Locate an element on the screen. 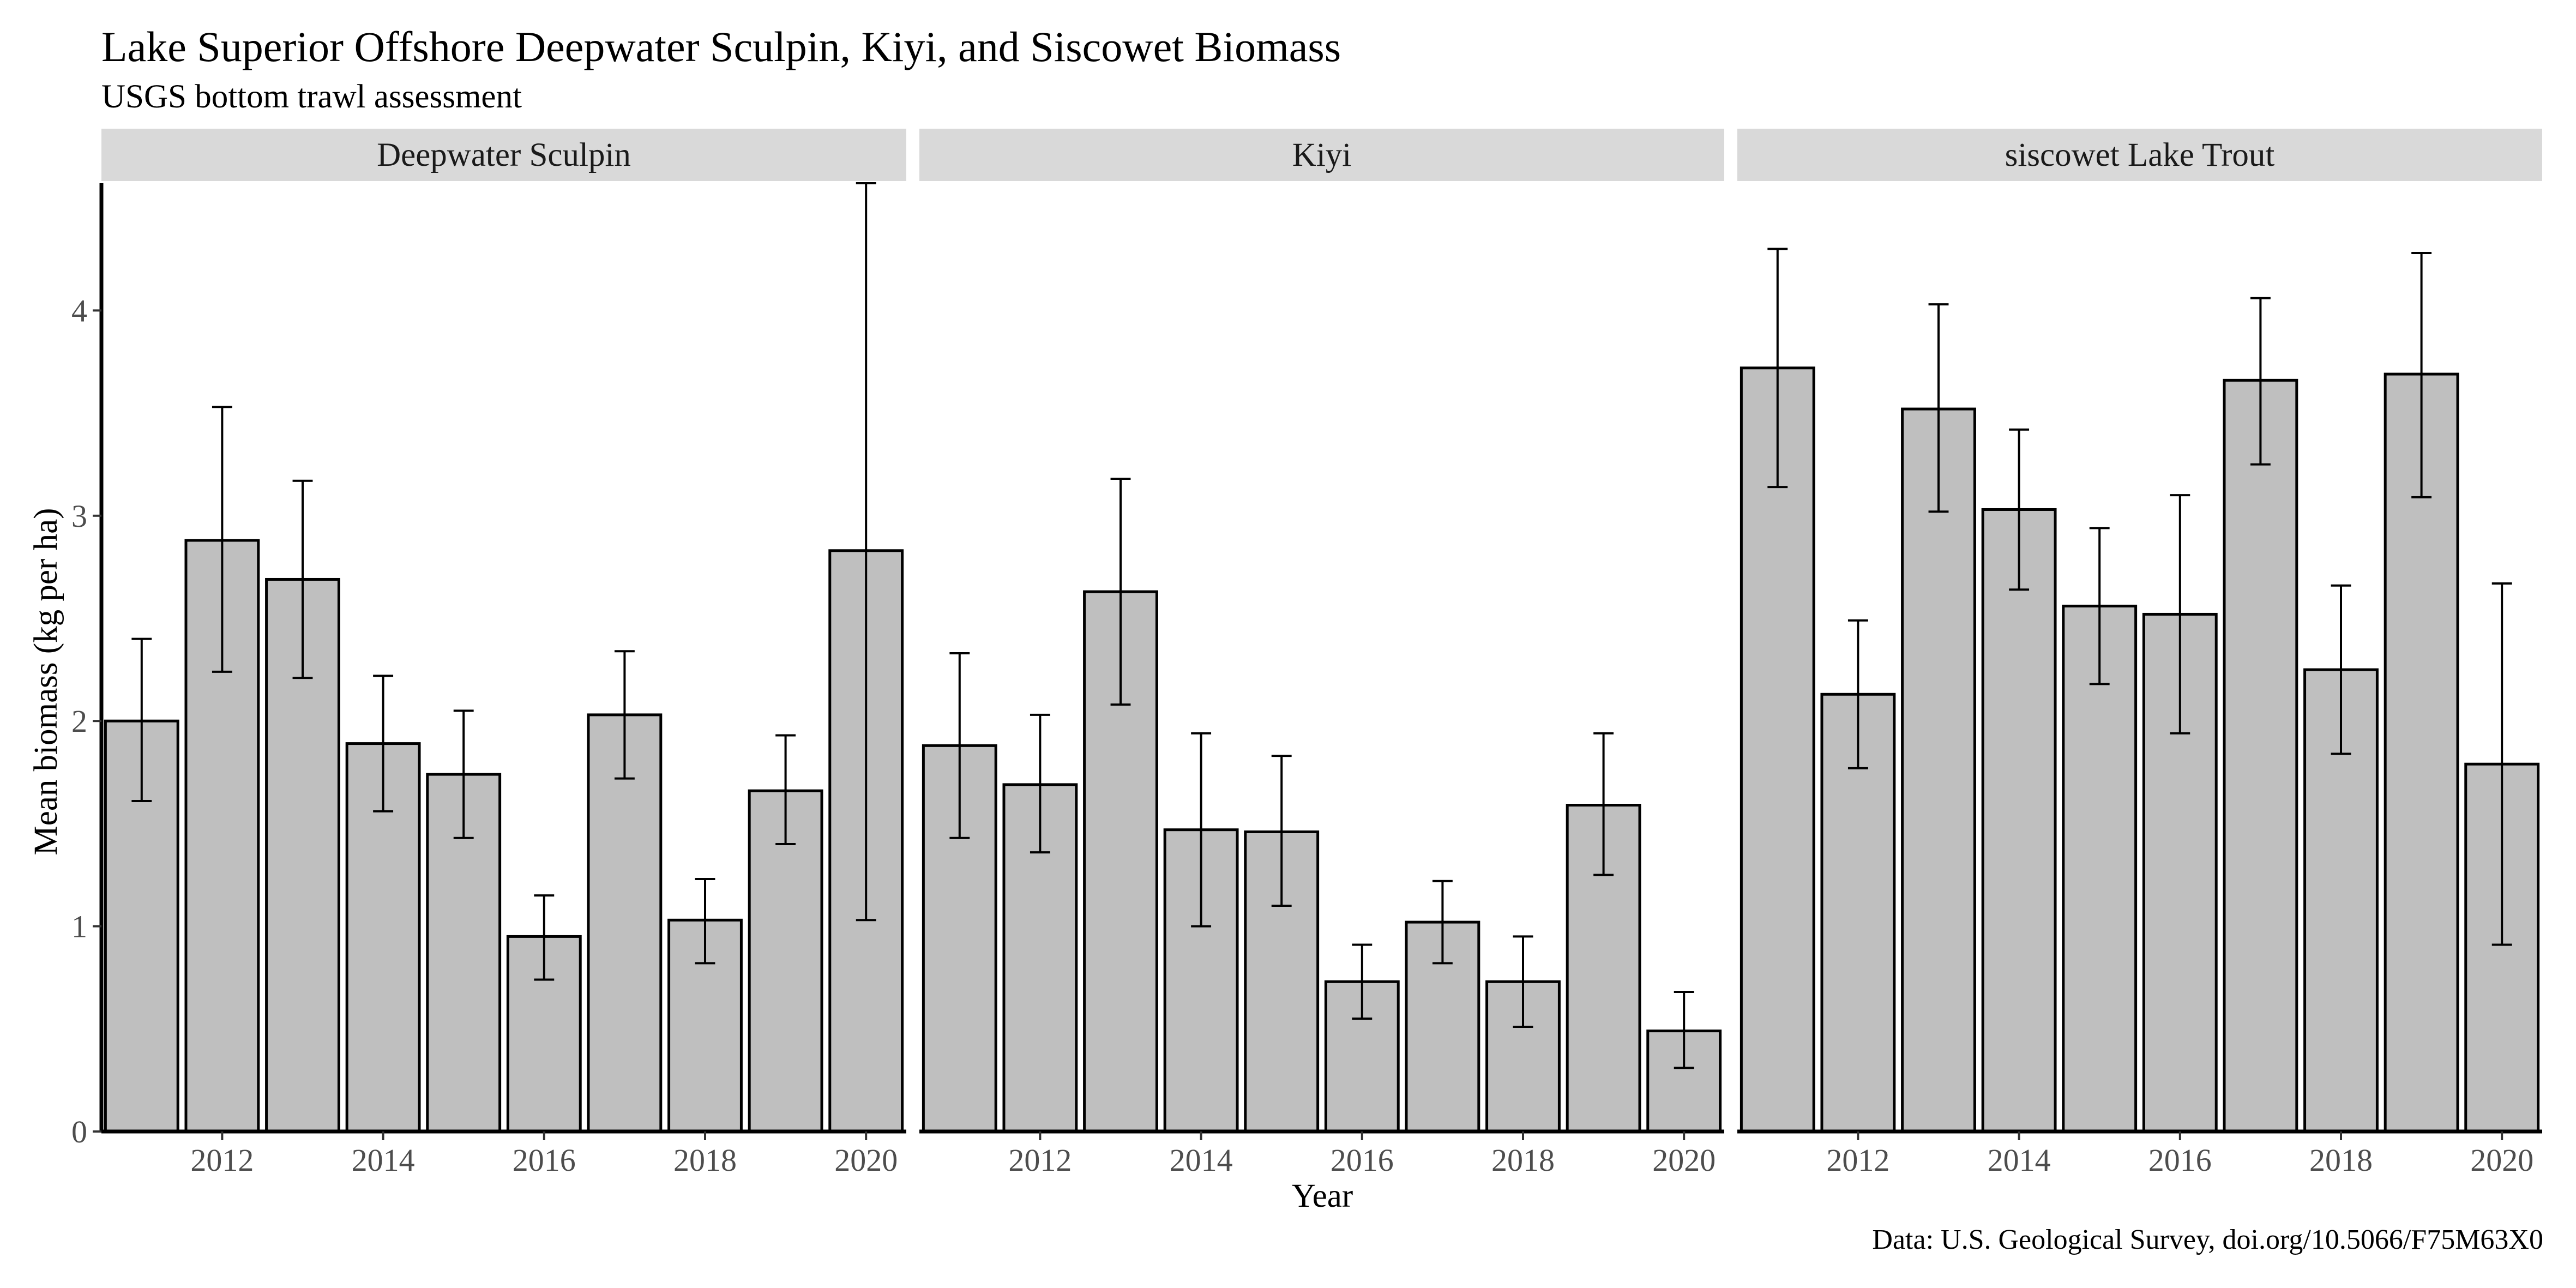 The height and width of the screenshot is (1288, 2576). y-tick-label: 1 is located at coordinates (79, 926).